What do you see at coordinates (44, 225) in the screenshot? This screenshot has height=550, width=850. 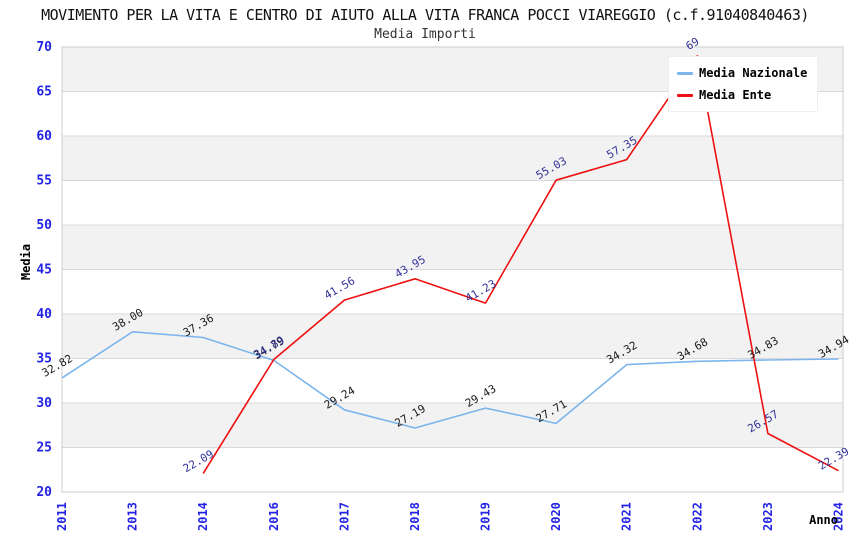 I see `svg-text: 50` at bounding box center [44, 225].